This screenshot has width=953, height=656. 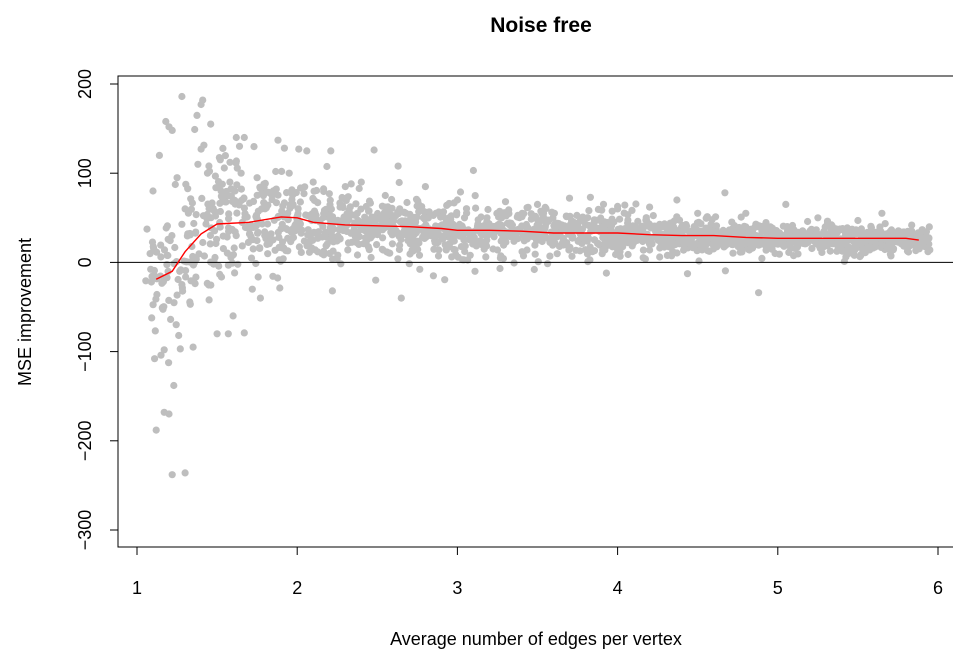 I want to click on x-tick-label: 2, so click(x=297, y=588).